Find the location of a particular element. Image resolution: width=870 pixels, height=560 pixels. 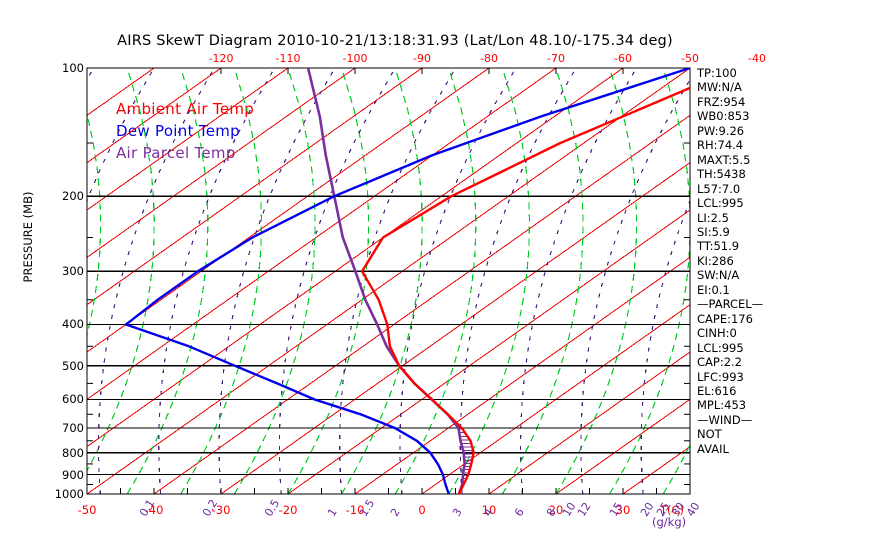

stat-line: SW:N/A is located at coordinates (718, 275).